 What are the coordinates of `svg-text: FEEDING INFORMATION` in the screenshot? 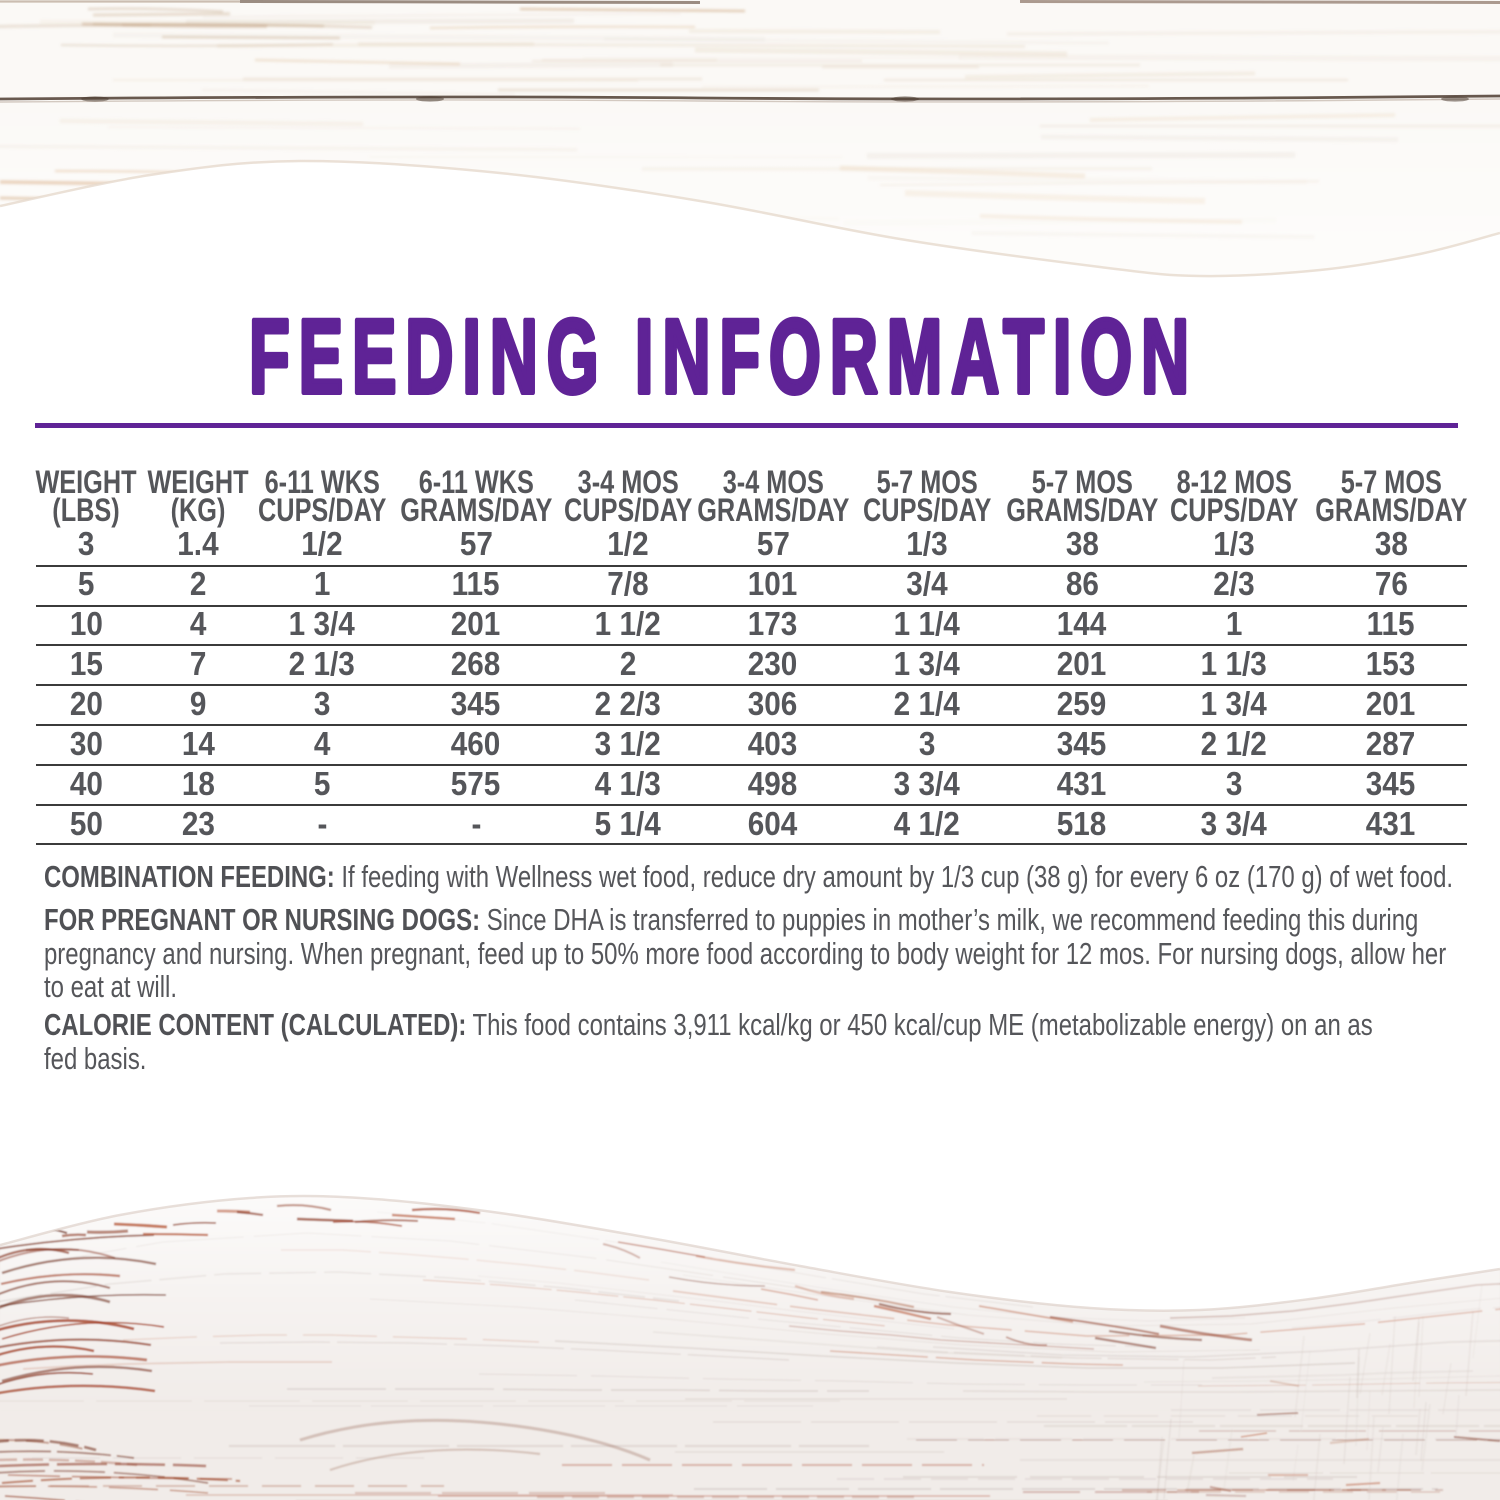 It's located at (723, 357).